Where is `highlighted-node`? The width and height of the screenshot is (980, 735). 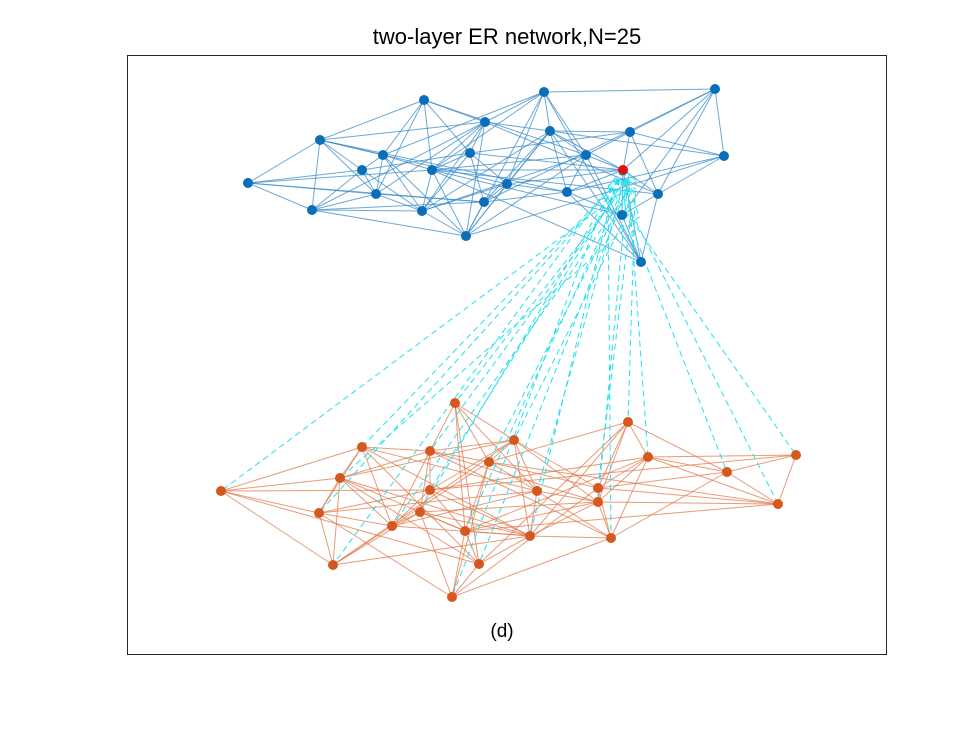 highlighted-node is located at coordinates (623, 170).